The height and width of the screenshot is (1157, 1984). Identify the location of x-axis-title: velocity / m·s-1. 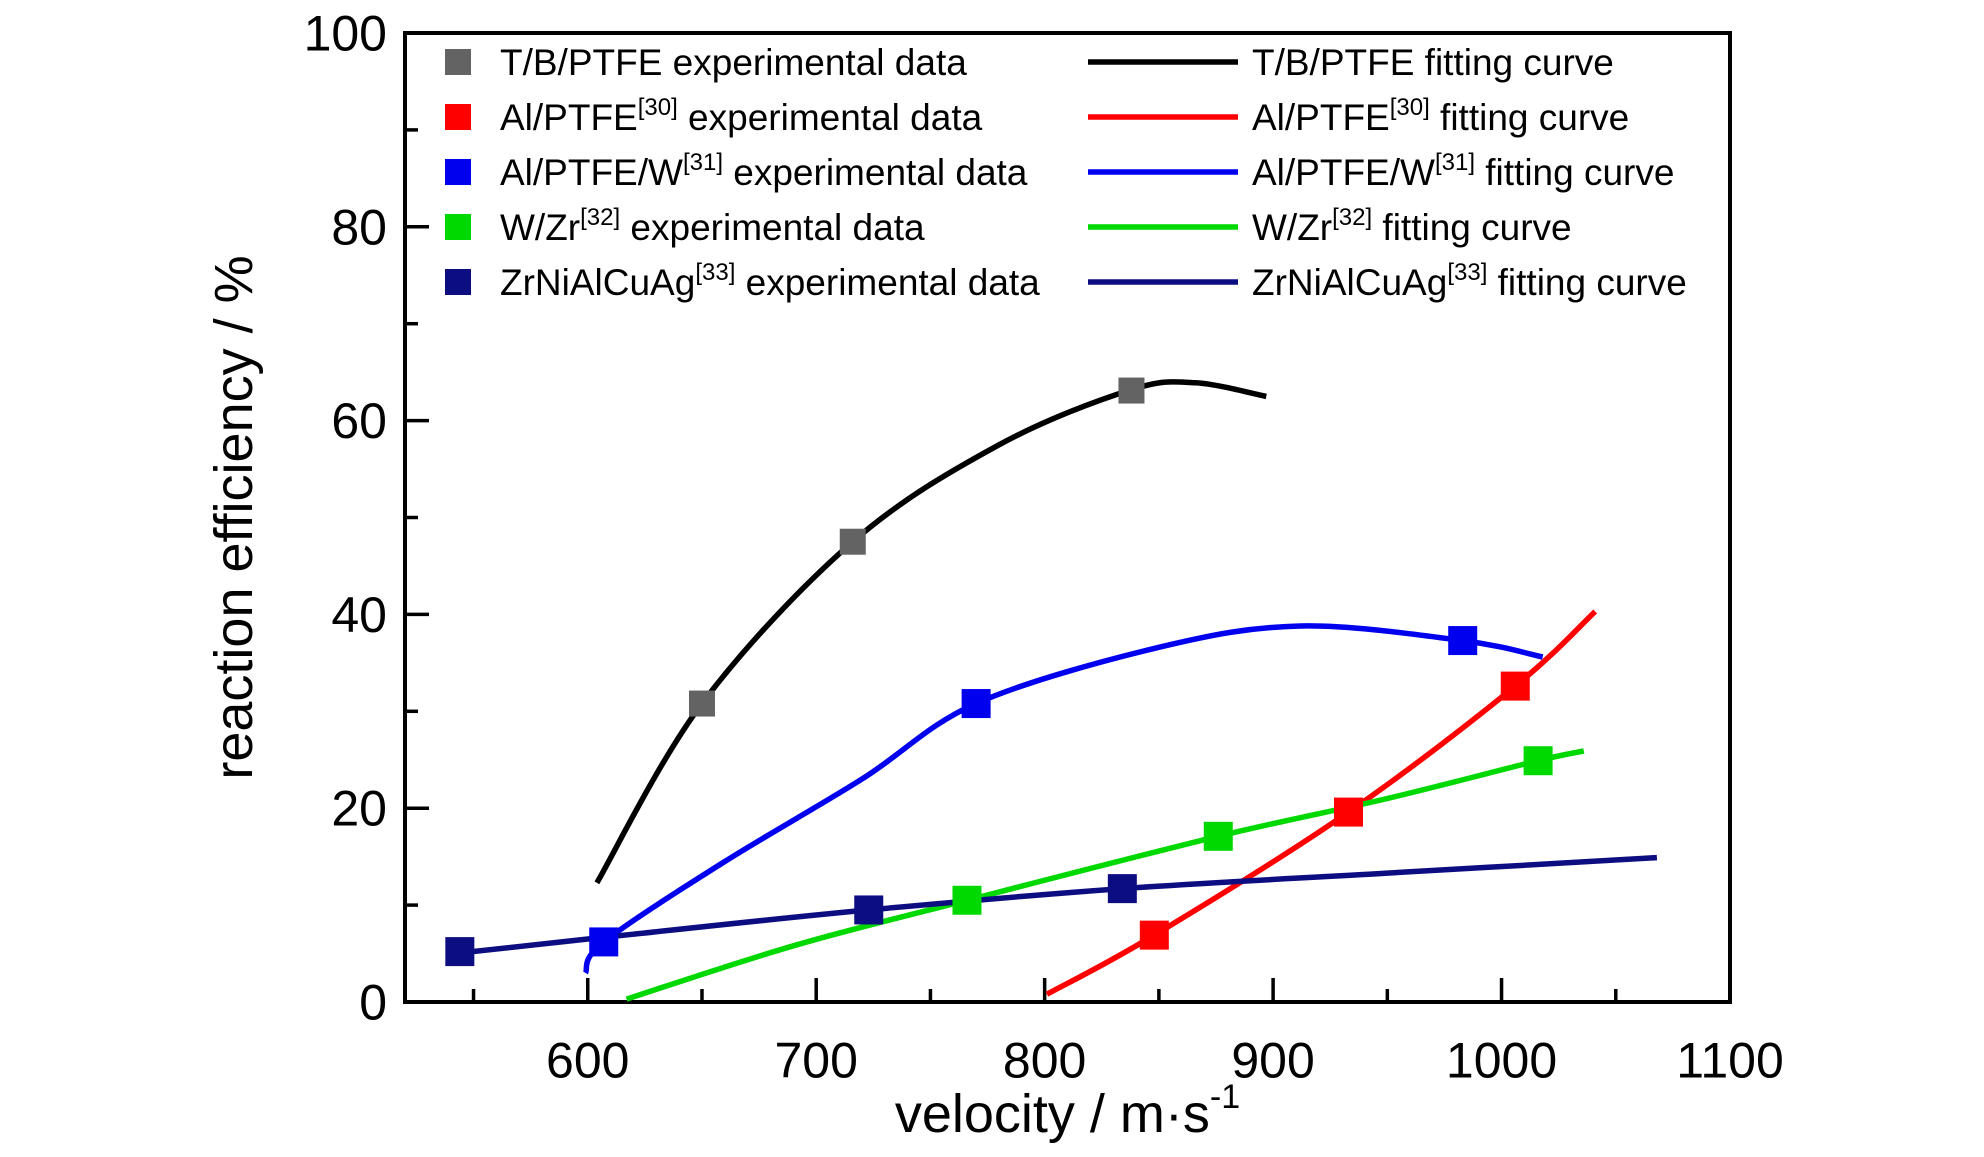
(1067, 1111).